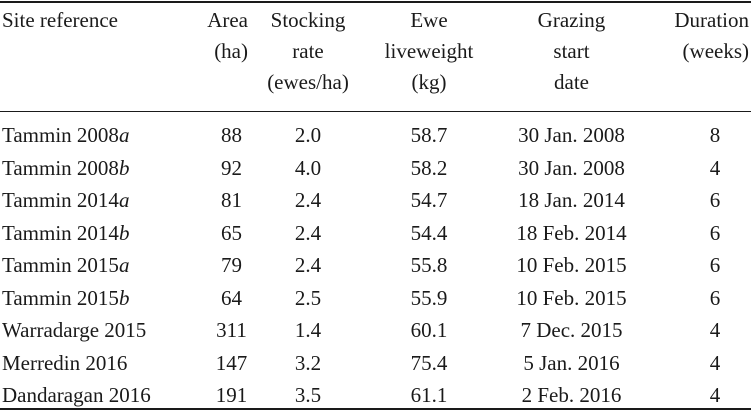  I want to click on header-line: liveweight, so click(429, 51).